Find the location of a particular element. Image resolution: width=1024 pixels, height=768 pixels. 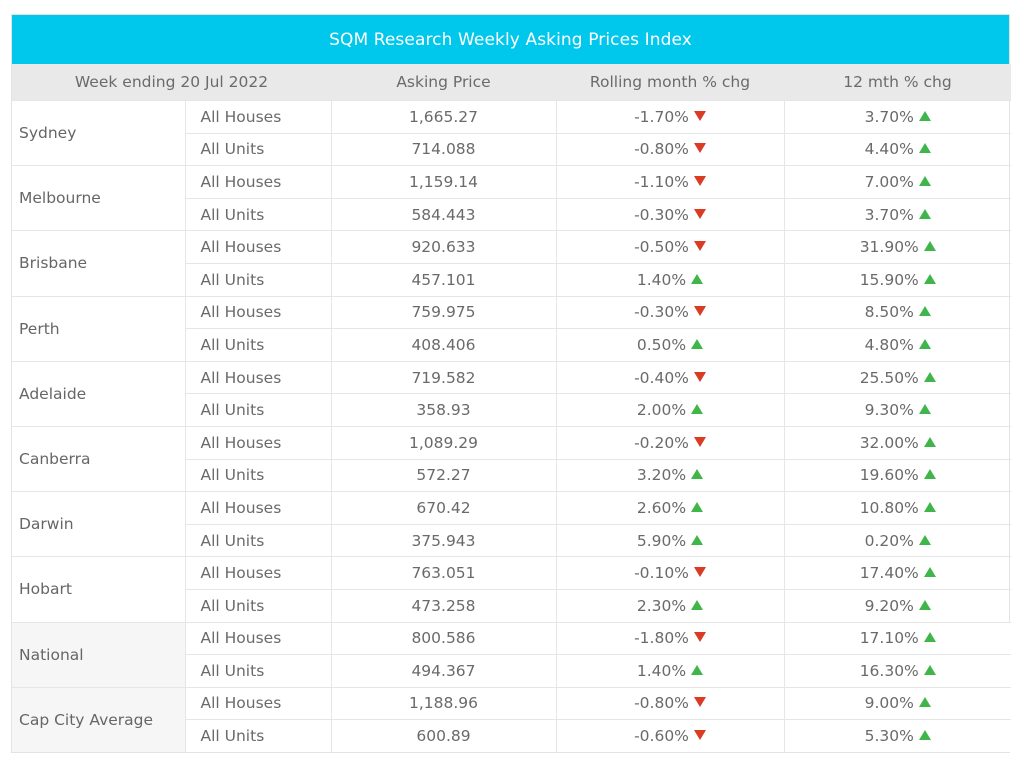

twelve-month-change-cell: 16.30% is located at coordinates (897, 671).